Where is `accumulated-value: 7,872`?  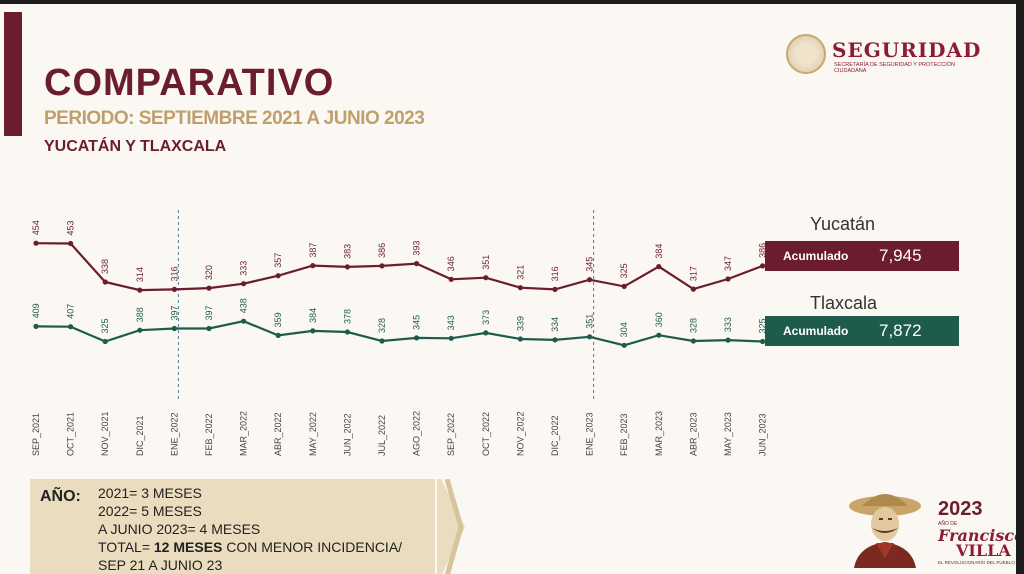
accumulated-value: 7,872 is located at coordinates (900, 330).